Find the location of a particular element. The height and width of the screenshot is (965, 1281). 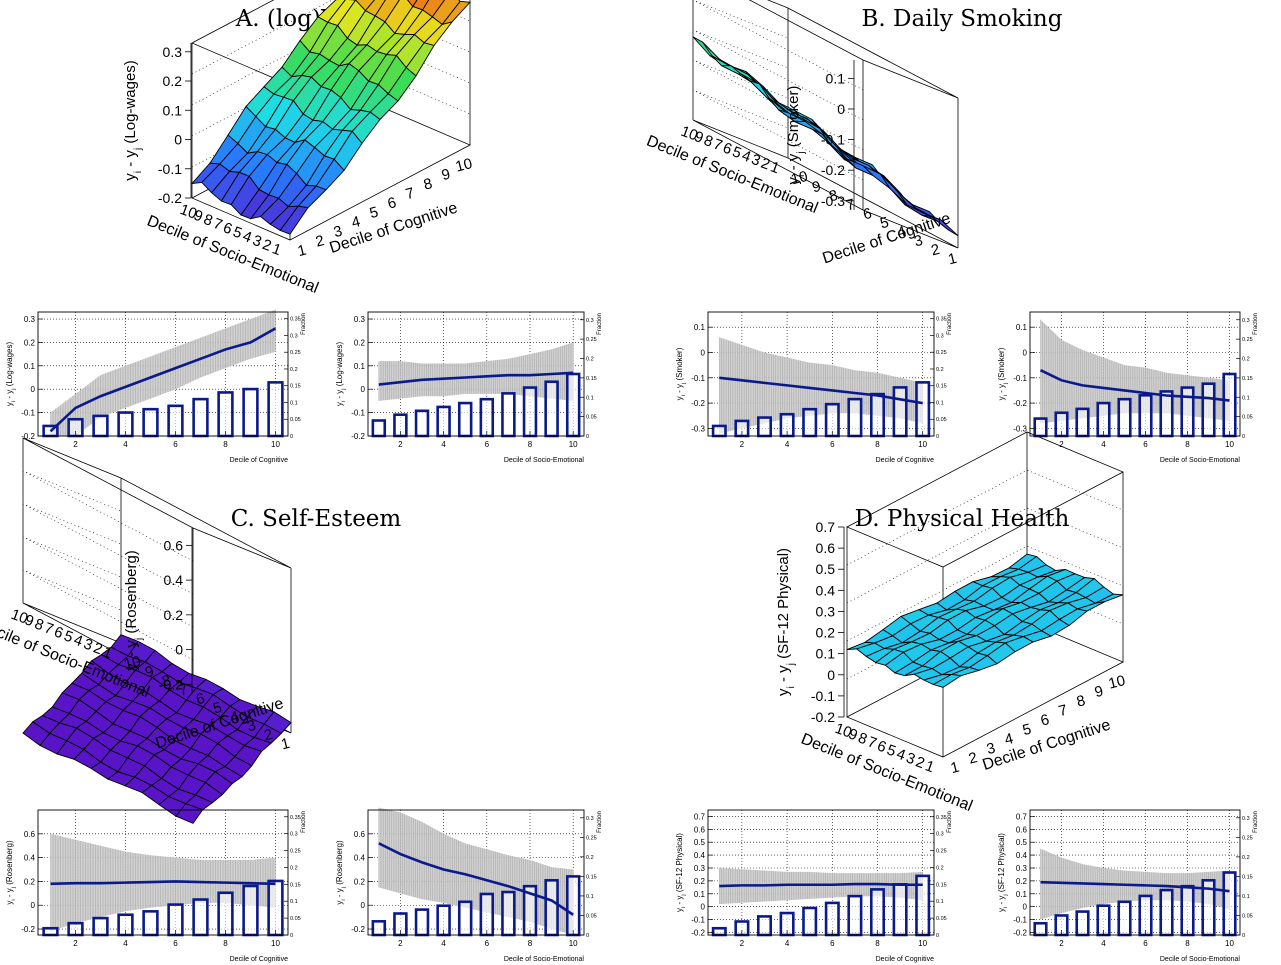

svg-text: yi - yj (SF-12 Physical) is located at coordinates (1003, 872).